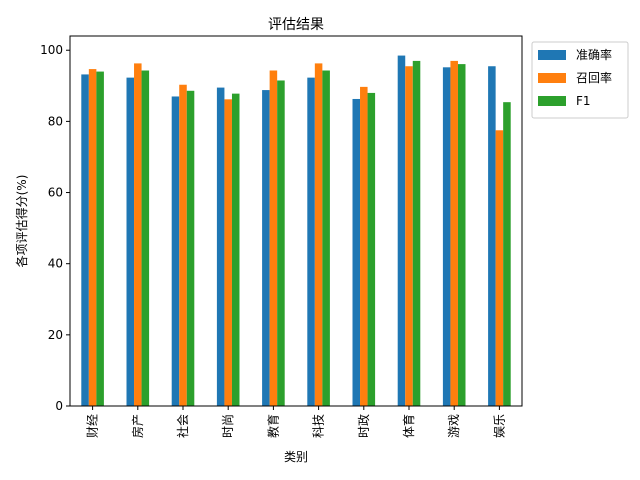 The image size is (640, 480). I want to click on chart-title: 评估结果, so click(296, 25).